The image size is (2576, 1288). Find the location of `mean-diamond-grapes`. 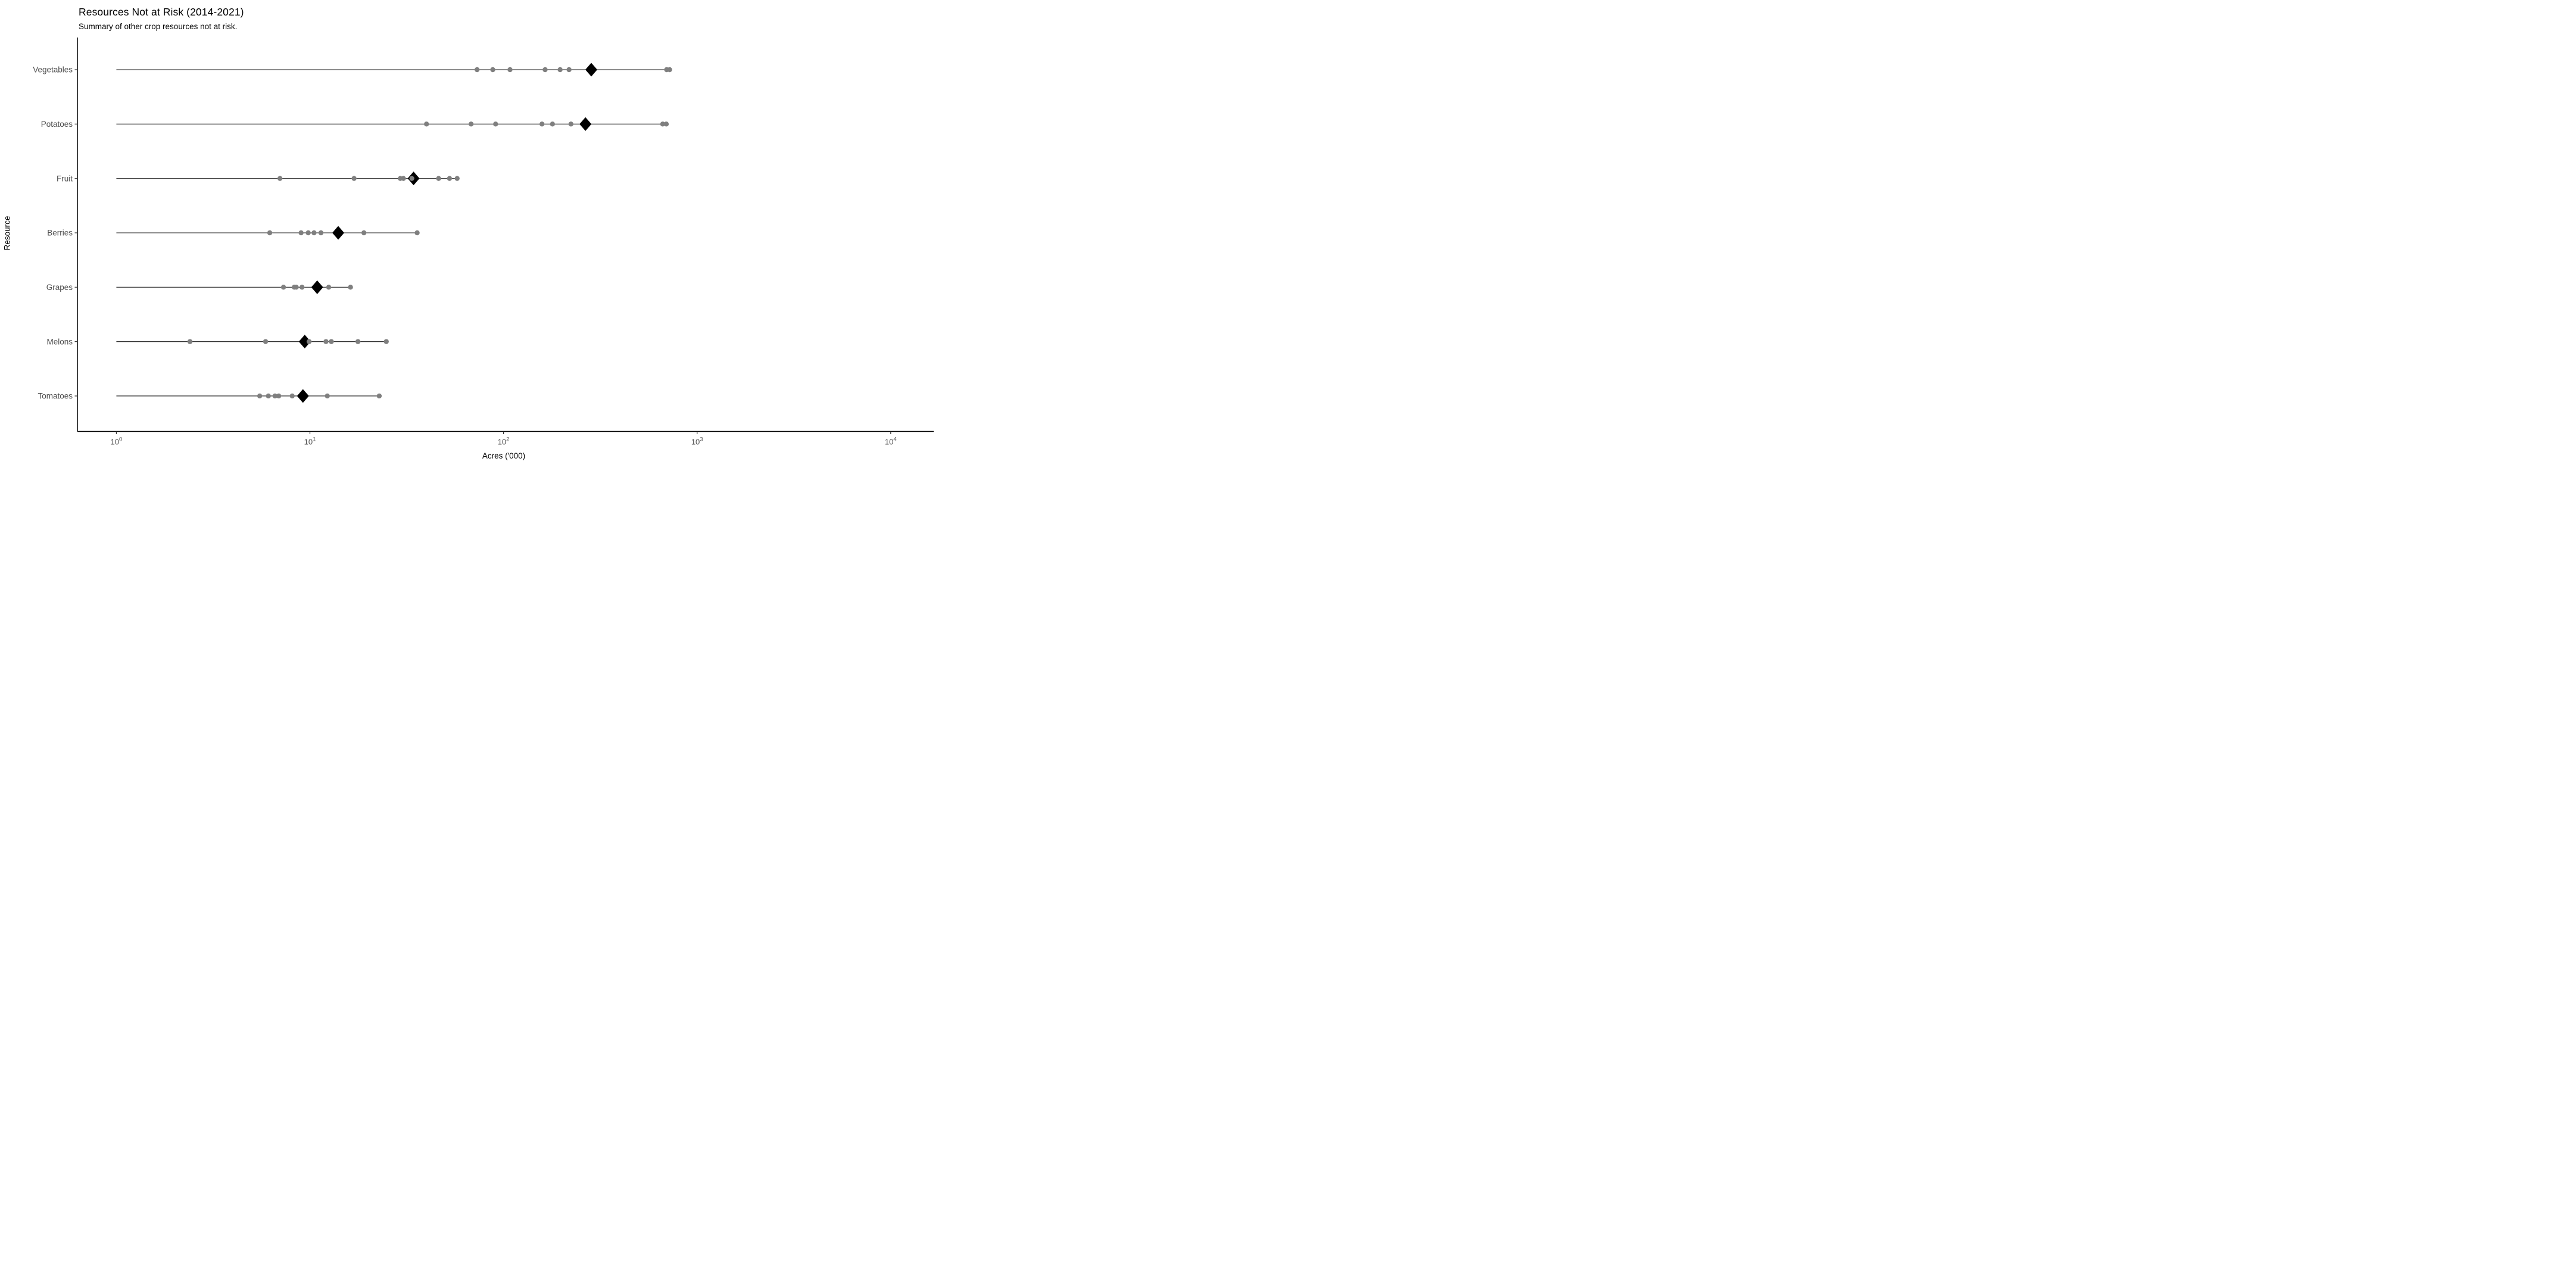

mean-diamond-grapes is located at coordinates (317, 287).